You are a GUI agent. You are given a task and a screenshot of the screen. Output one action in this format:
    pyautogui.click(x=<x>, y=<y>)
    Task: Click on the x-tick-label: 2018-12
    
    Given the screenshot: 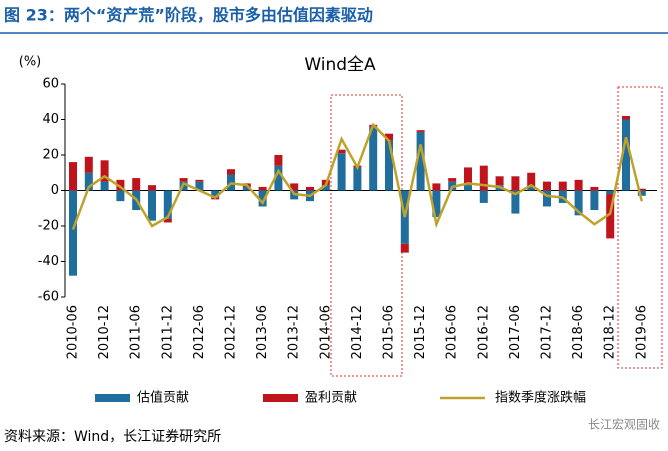 What is the action you would take?
    pyautogui.click(x=610, y=332)
    